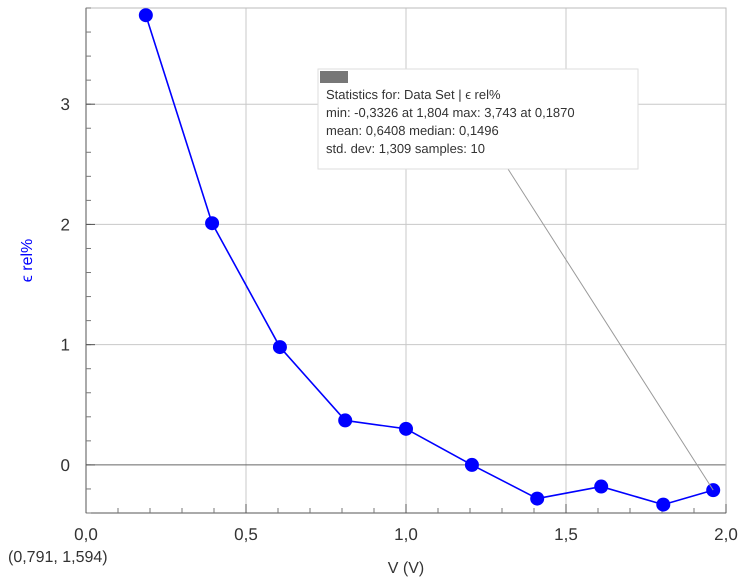  What do you see at coordinates (65, 224) in the screenshot?
I see `y-tick-label: 2` at bounding box center [65, 224].